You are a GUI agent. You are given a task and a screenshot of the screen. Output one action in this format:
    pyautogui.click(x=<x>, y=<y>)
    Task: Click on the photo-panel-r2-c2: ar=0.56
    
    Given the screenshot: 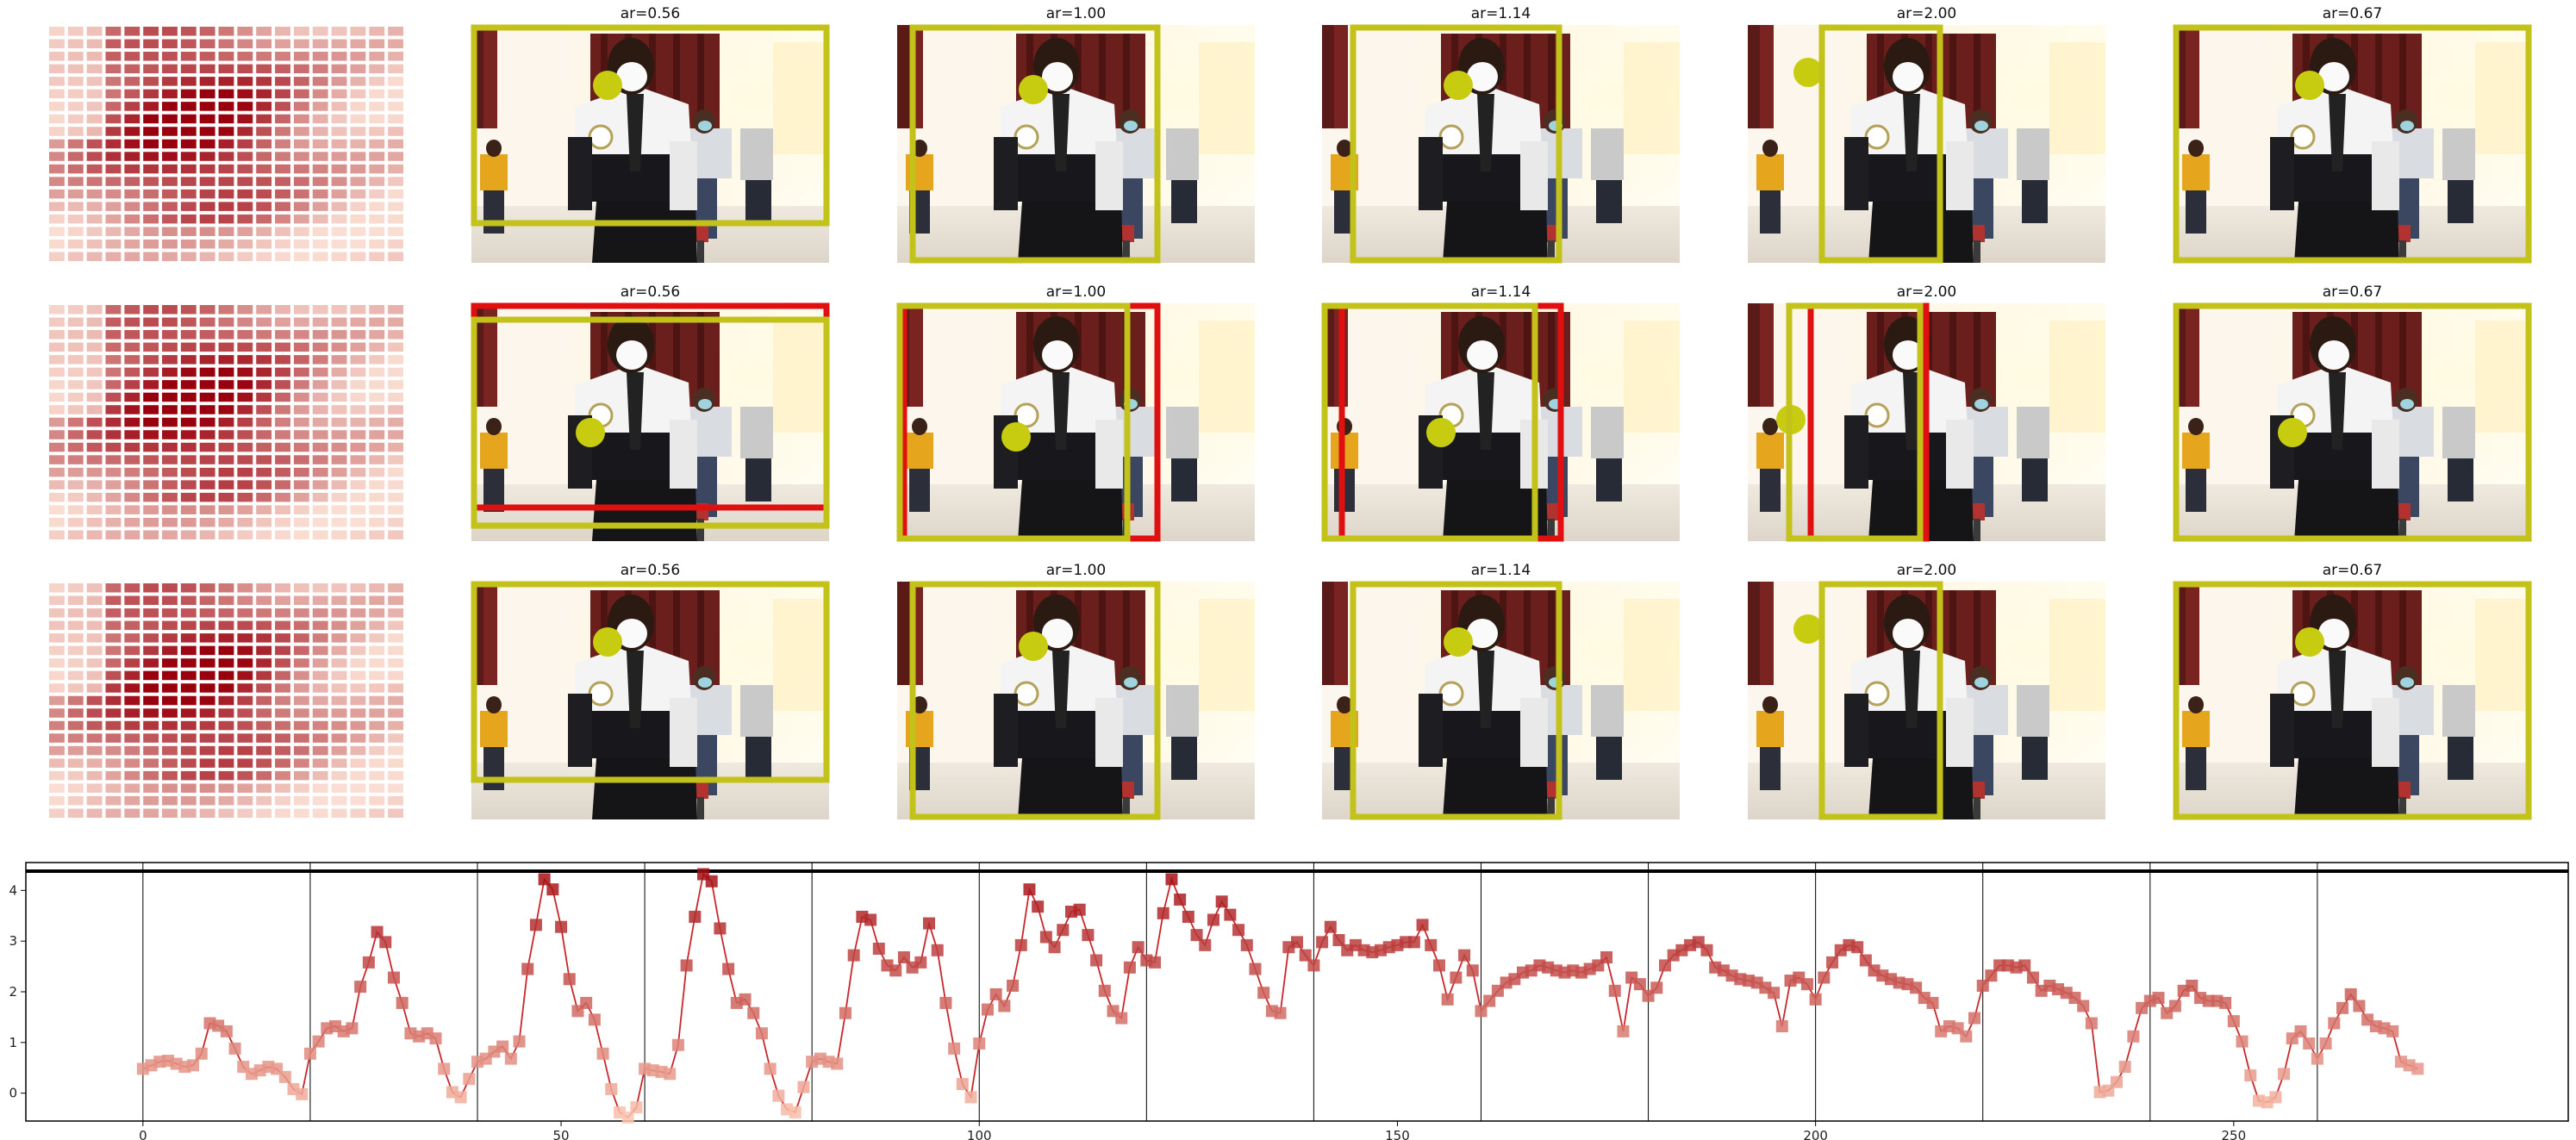 What is the action you would take?
    pyautogui.click(x=650, y=413)
    